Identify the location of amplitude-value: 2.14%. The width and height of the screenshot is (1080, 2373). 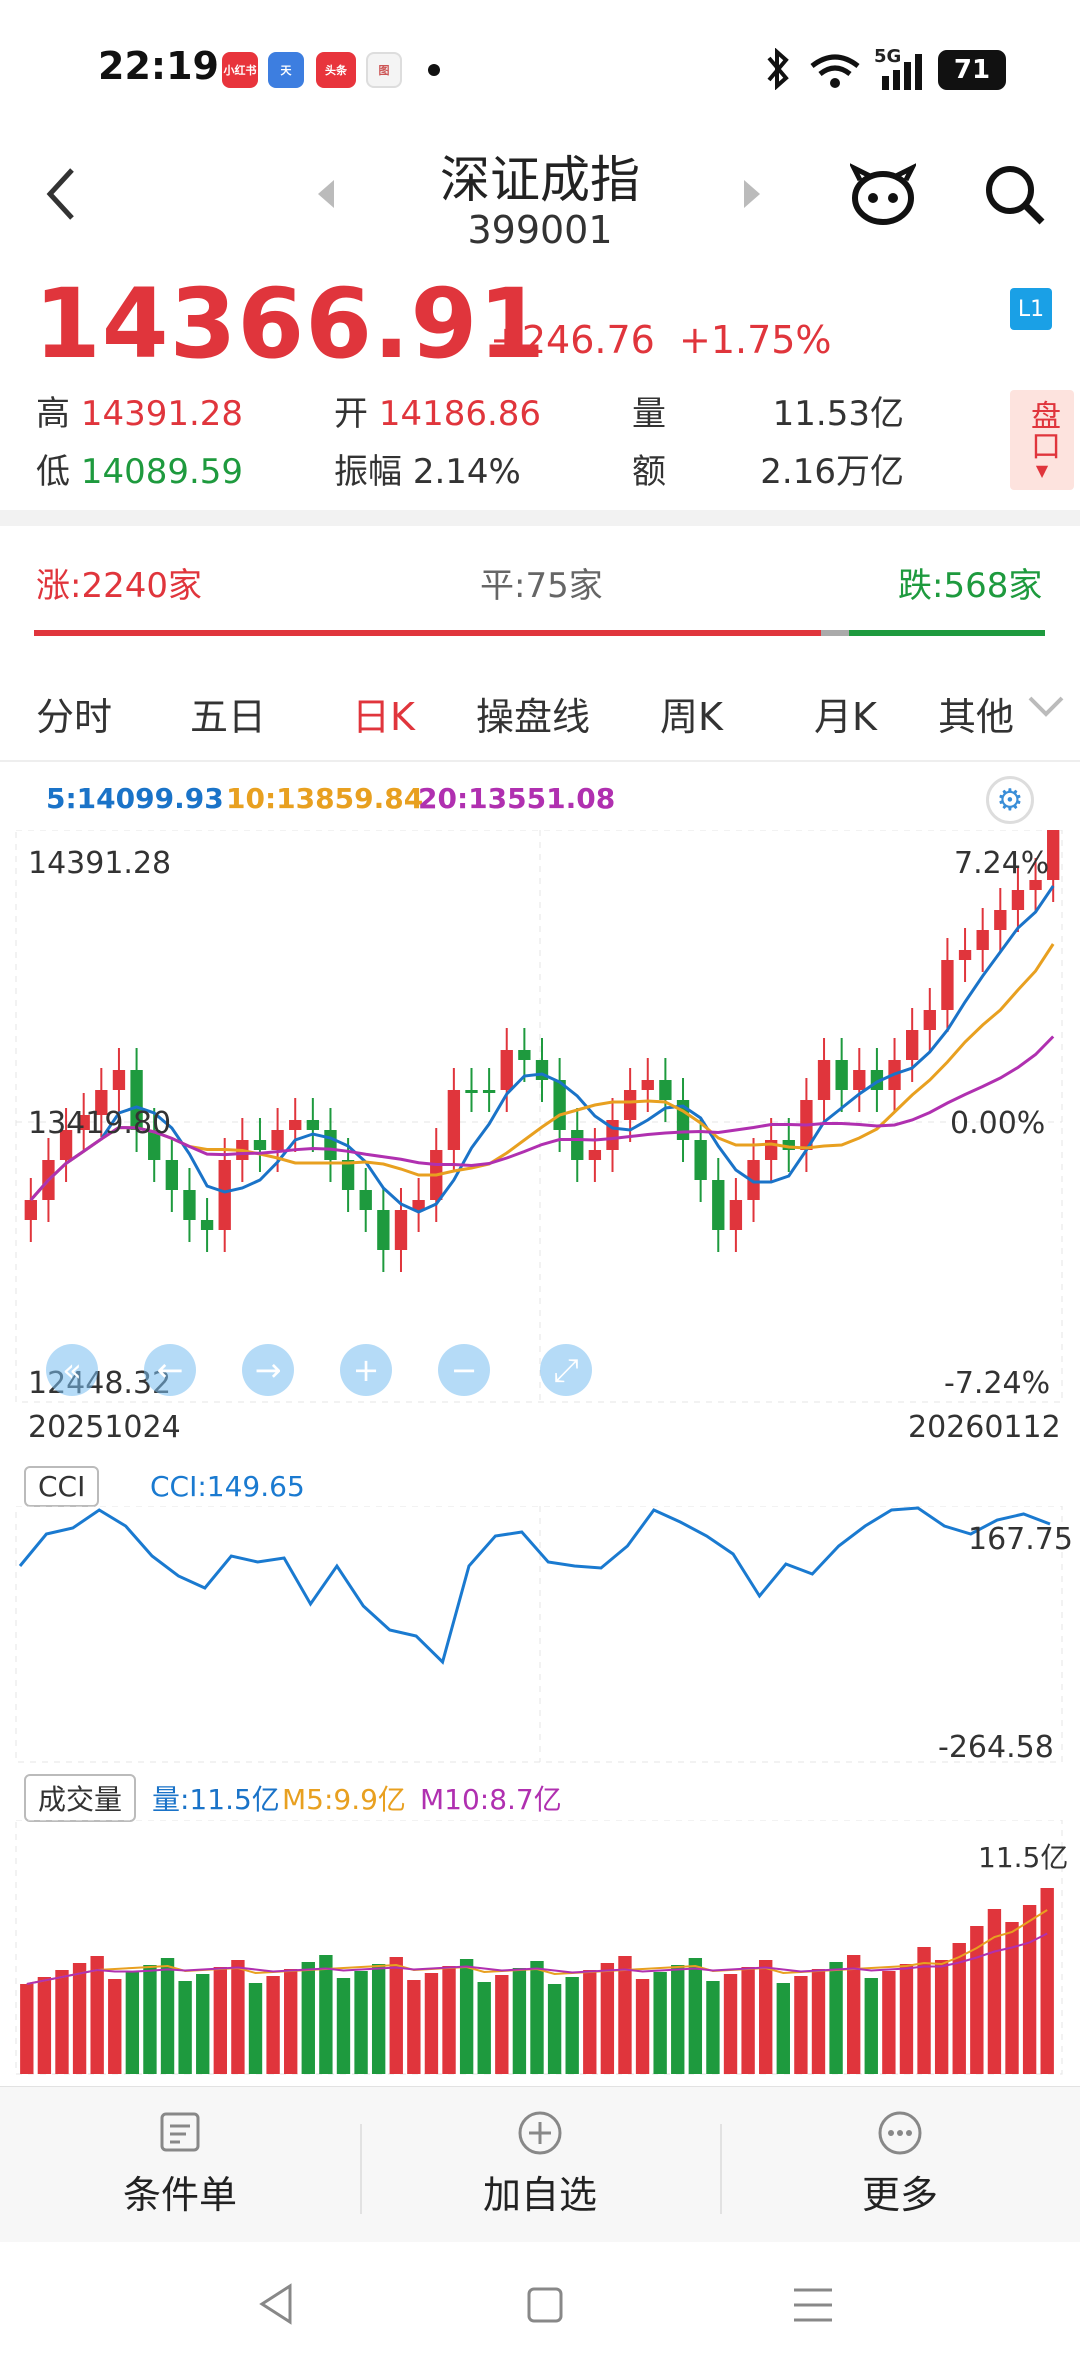
(466, 472).